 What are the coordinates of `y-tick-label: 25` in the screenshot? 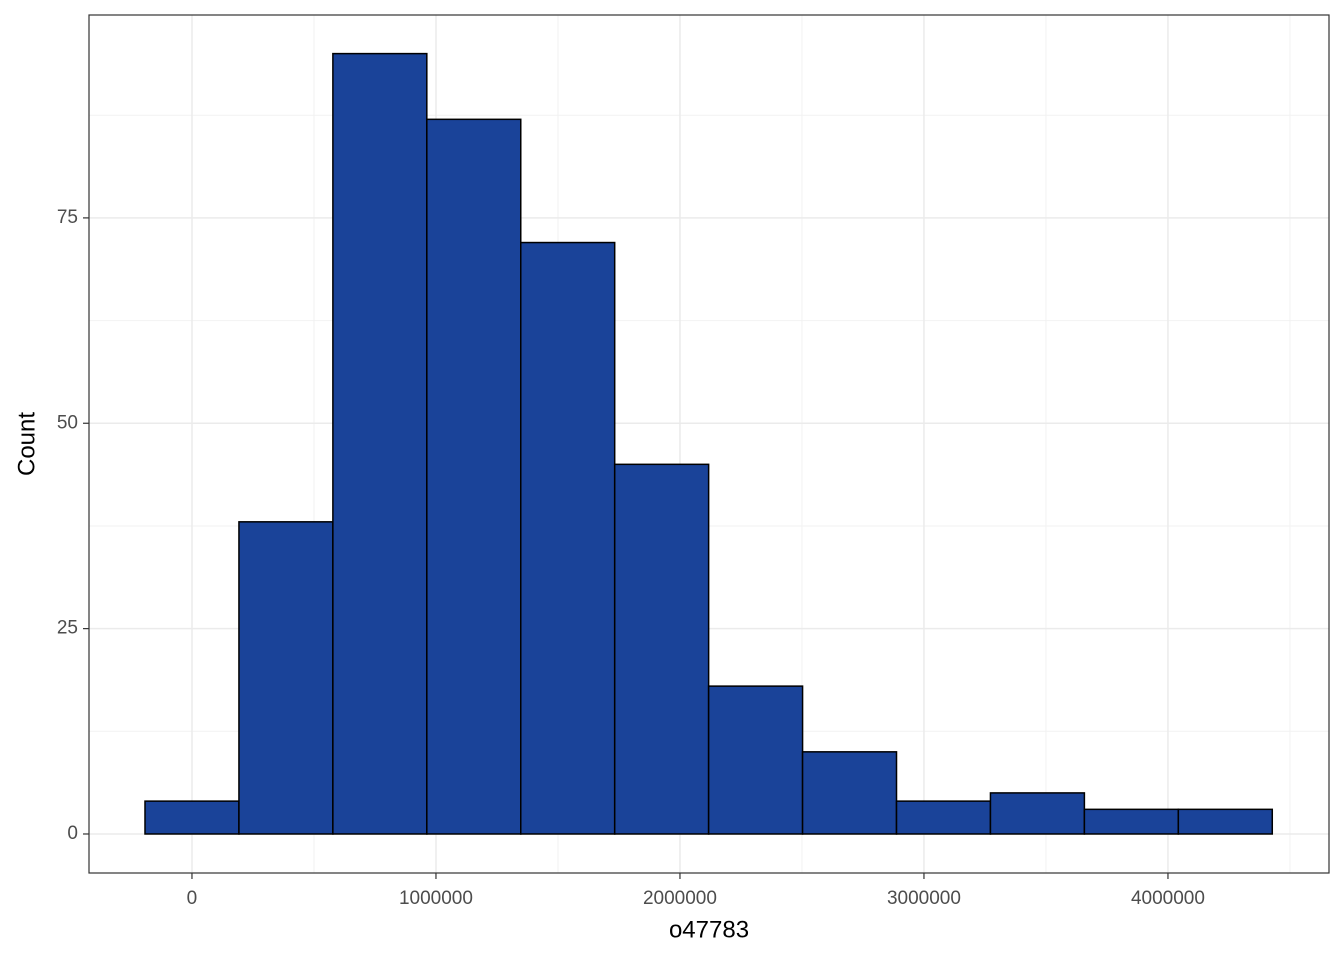 It's located at (67, 628).